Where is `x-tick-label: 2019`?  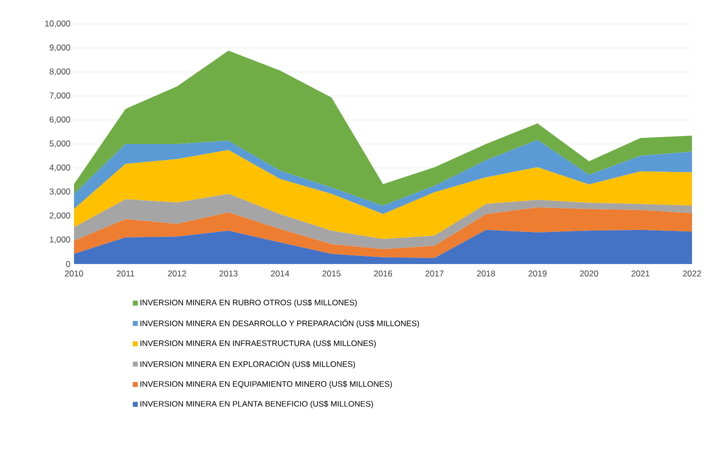 x-tick-label: 2019 is located at coordinates (537, 273).